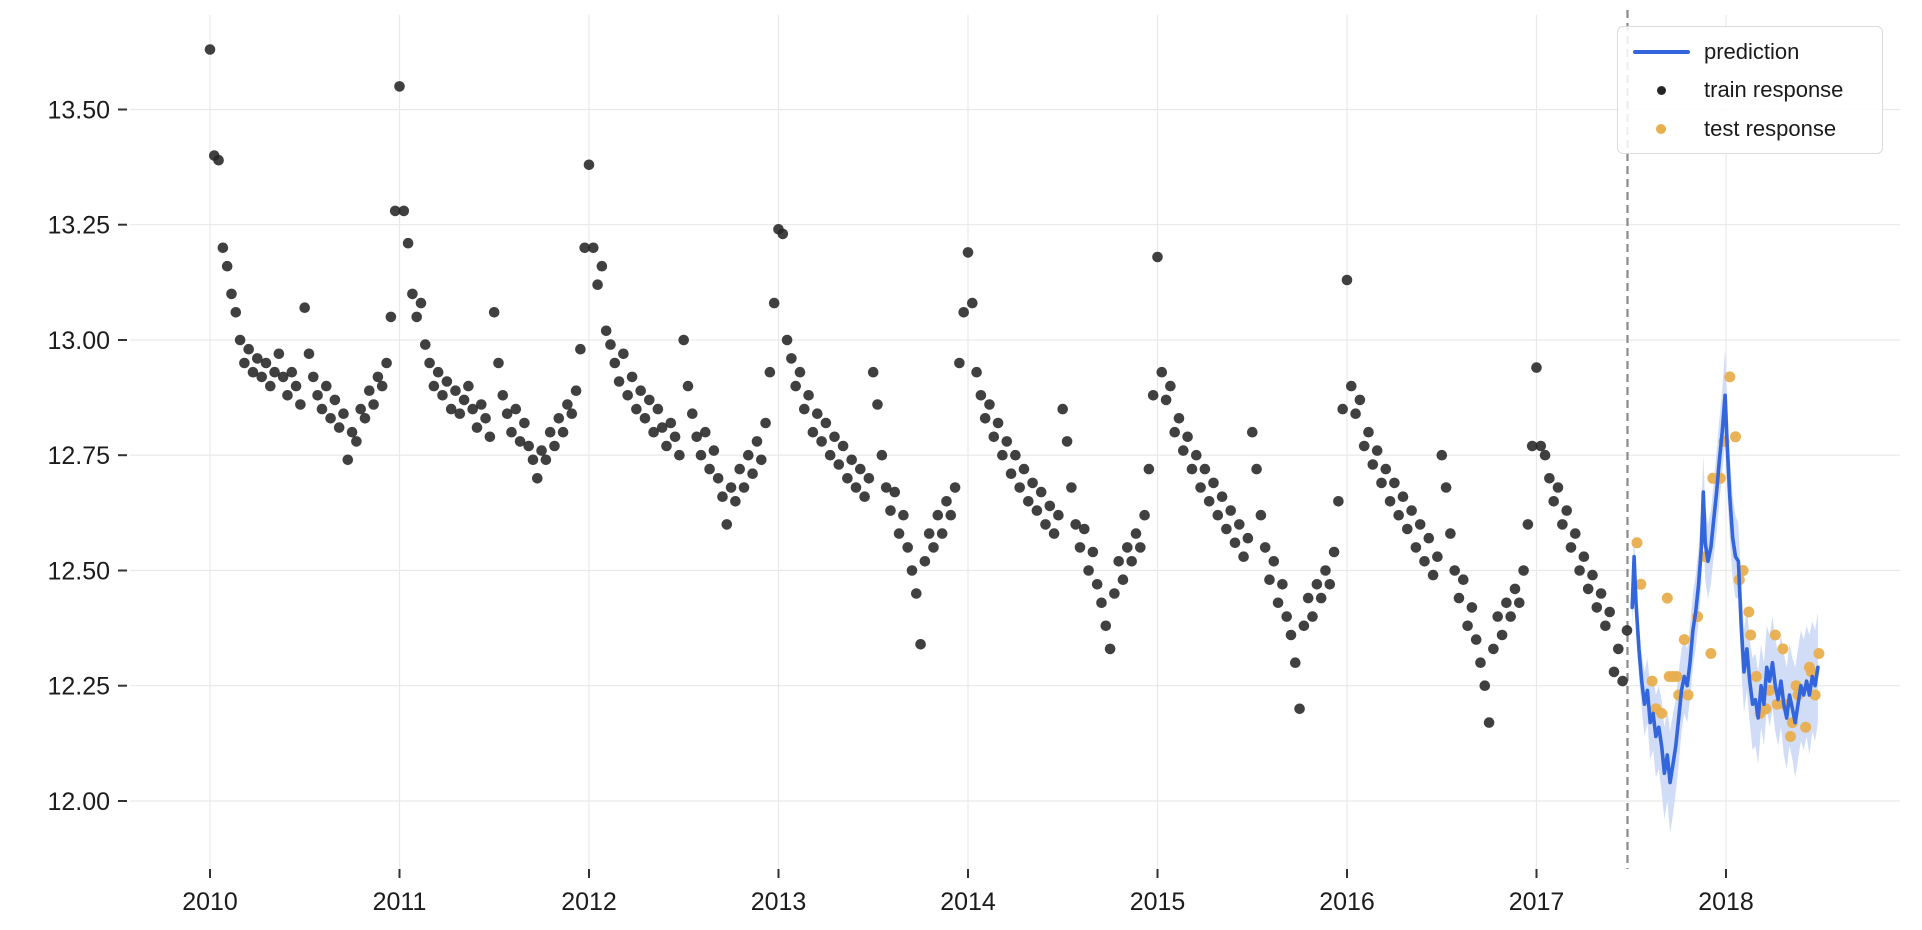 Image resolution: width=1922 pixels, height=930 pixels. What do you see at coordinates (779, 902) in the screenshot?
I see `x-tick-label: 2013` at bounding box center [779, 902].